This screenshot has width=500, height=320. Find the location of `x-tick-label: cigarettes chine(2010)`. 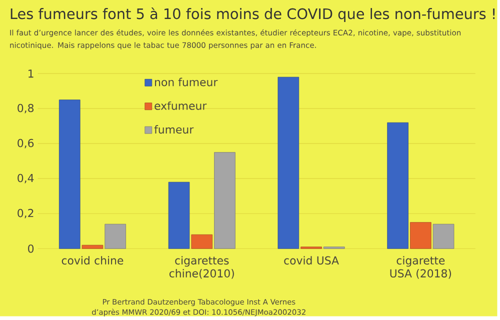

x-tick-label: cigarettes chine(2010) is located at coordinates (201, 267).